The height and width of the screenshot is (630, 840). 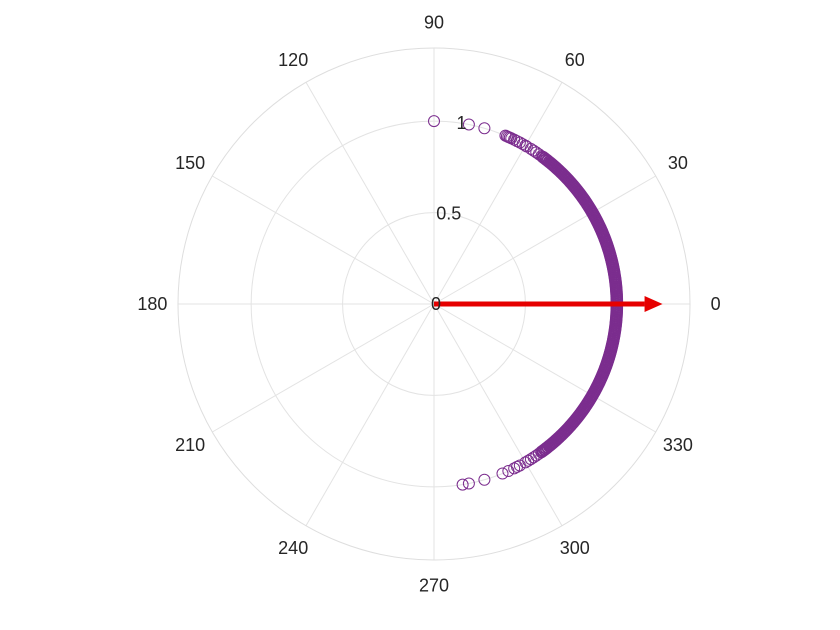 I want to click on radial-tick-labels: 00.51, so click(x=448, y=213).